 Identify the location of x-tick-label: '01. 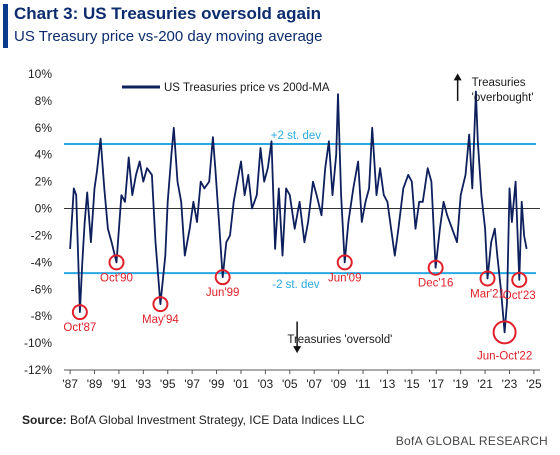
(241, 384).